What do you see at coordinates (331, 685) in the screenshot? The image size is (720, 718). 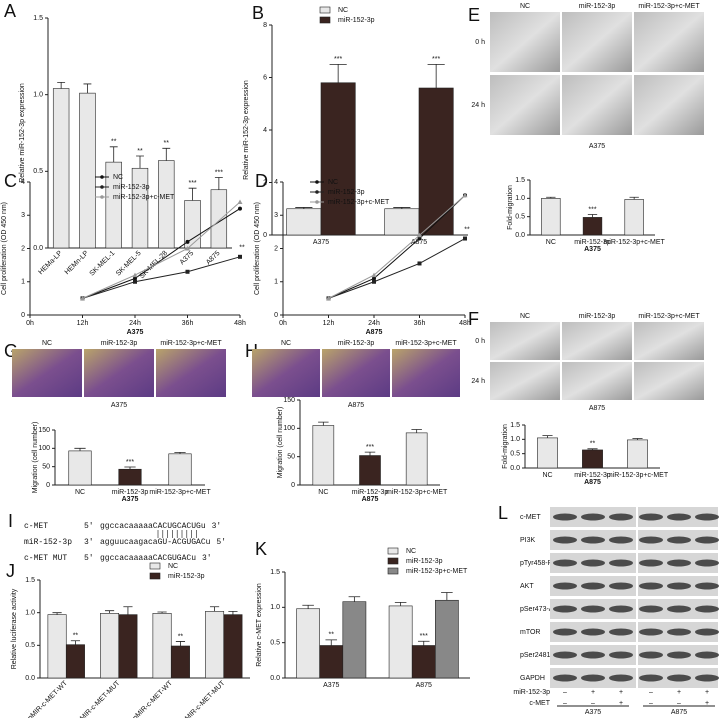 I see `x-tick-label: A375` at bounding box center [331, 685].